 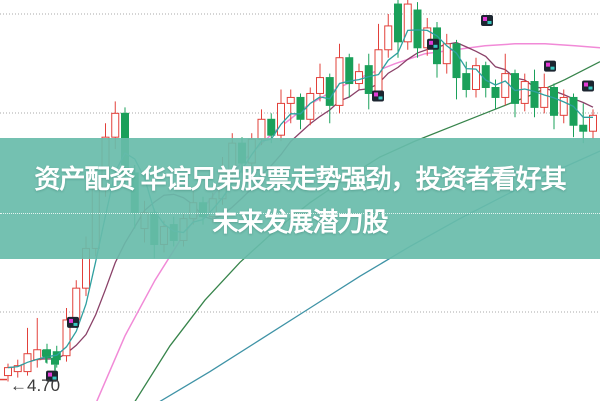 I want to click on headline-line-2: 未来发展潜力股, so click(x=300, y=222).